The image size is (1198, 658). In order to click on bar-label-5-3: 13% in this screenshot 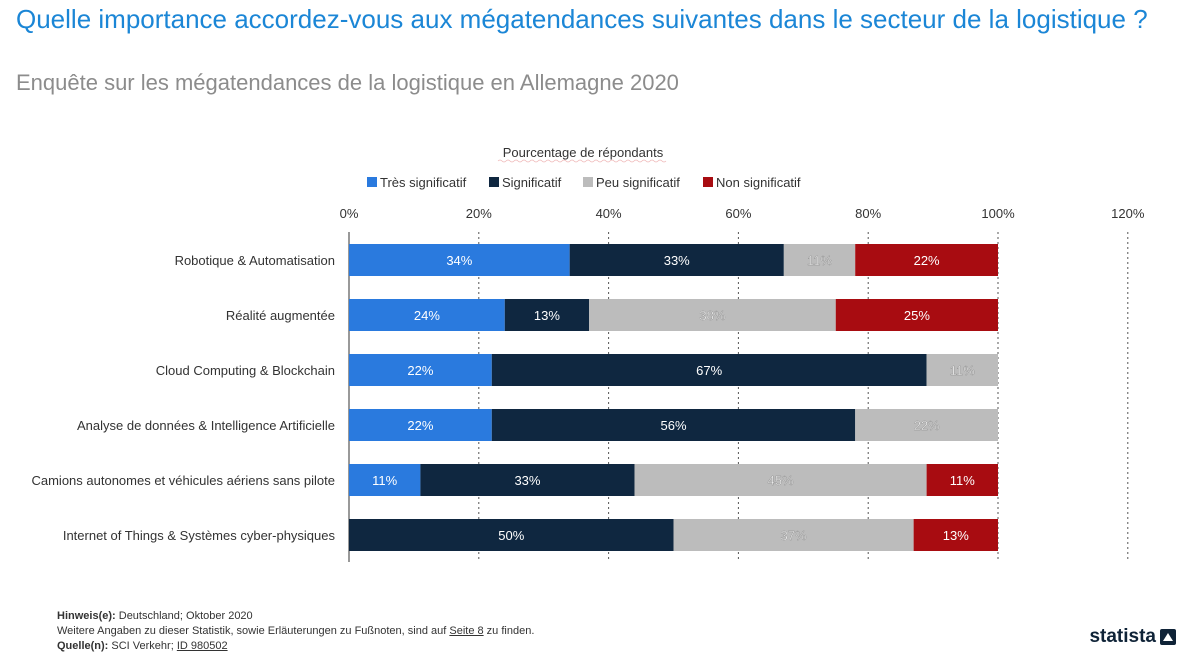, I will do `click(956, 535)`.